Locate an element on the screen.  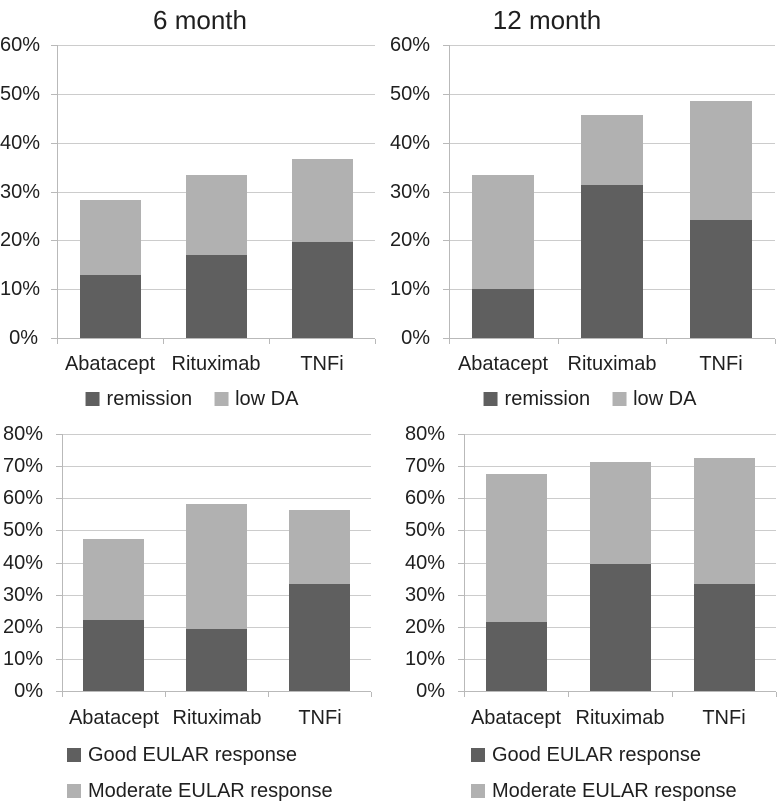
legend-item: remission is located at coordinates (536, 399).